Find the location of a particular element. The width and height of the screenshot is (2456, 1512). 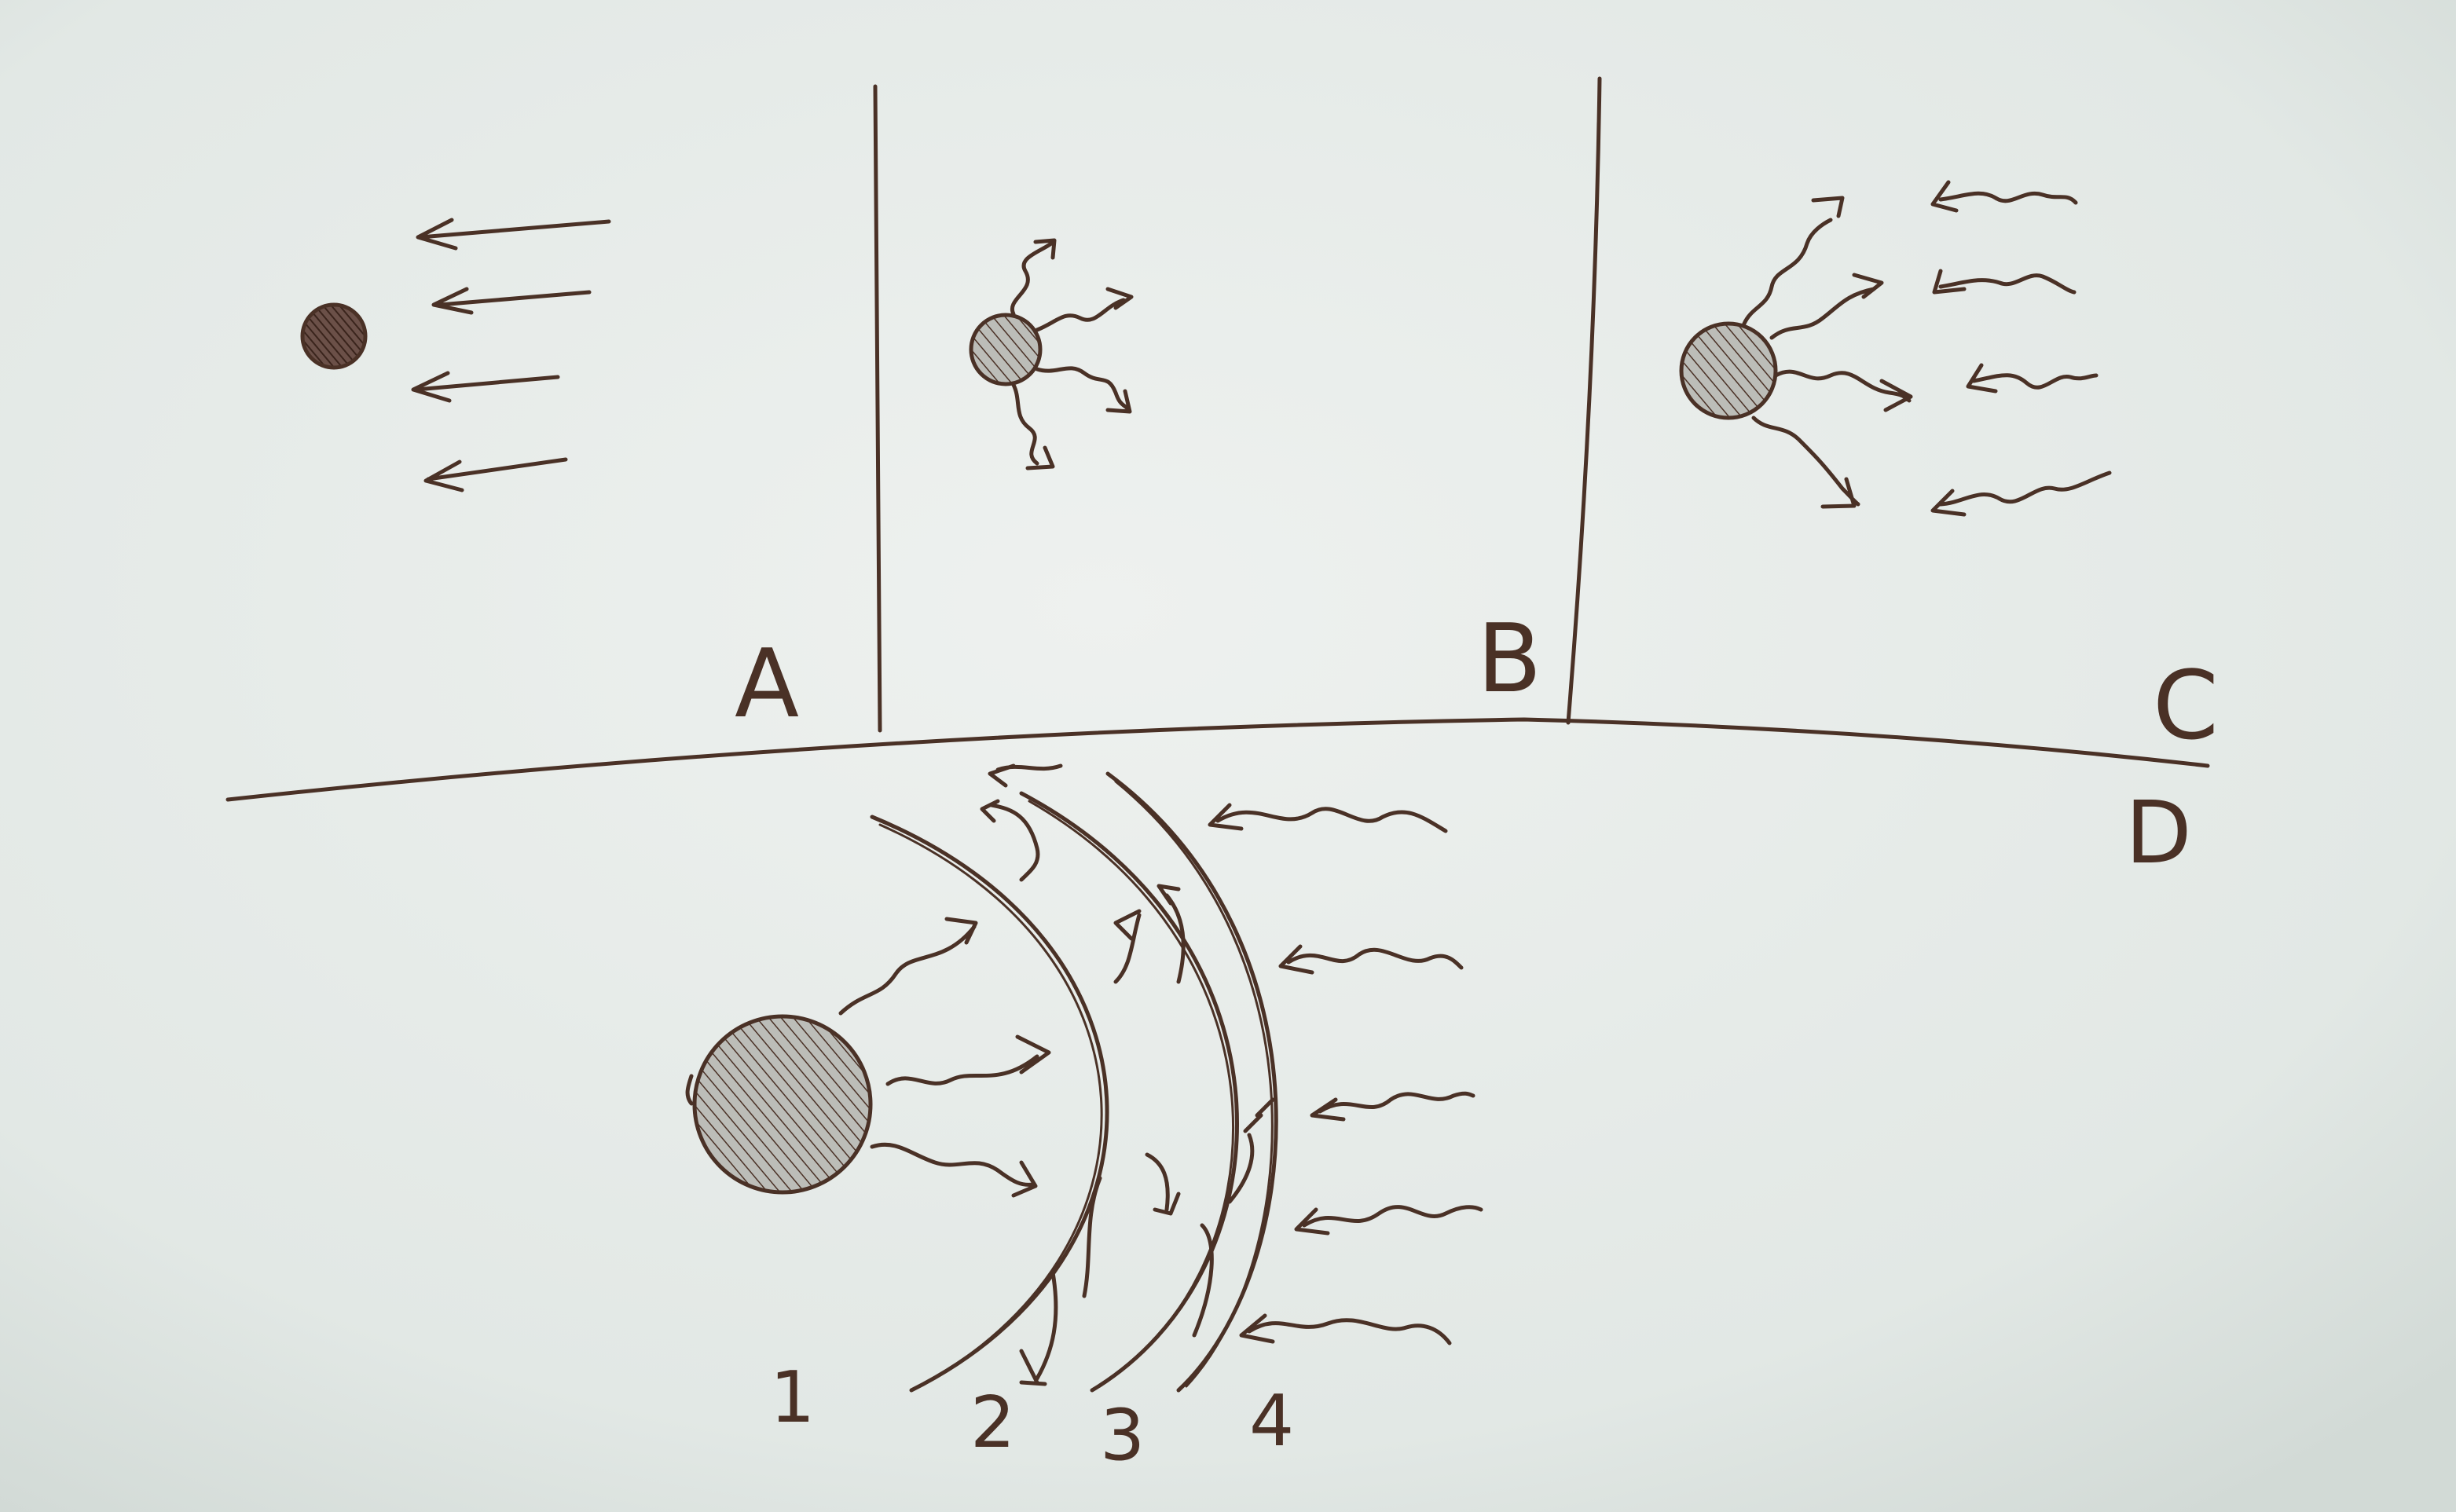

panel-a-label: A is located at coordinates (767, 684).